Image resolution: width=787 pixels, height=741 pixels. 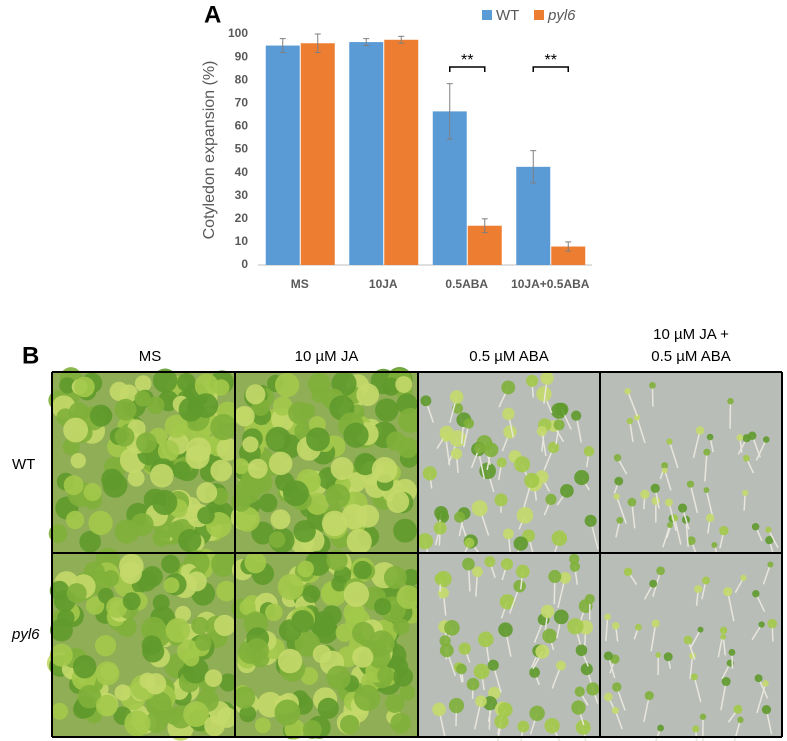 What do you see at coordinates (242, 126) in the screenshot?
I see `y-tick-label: 60` at bounding box center [242, 126].